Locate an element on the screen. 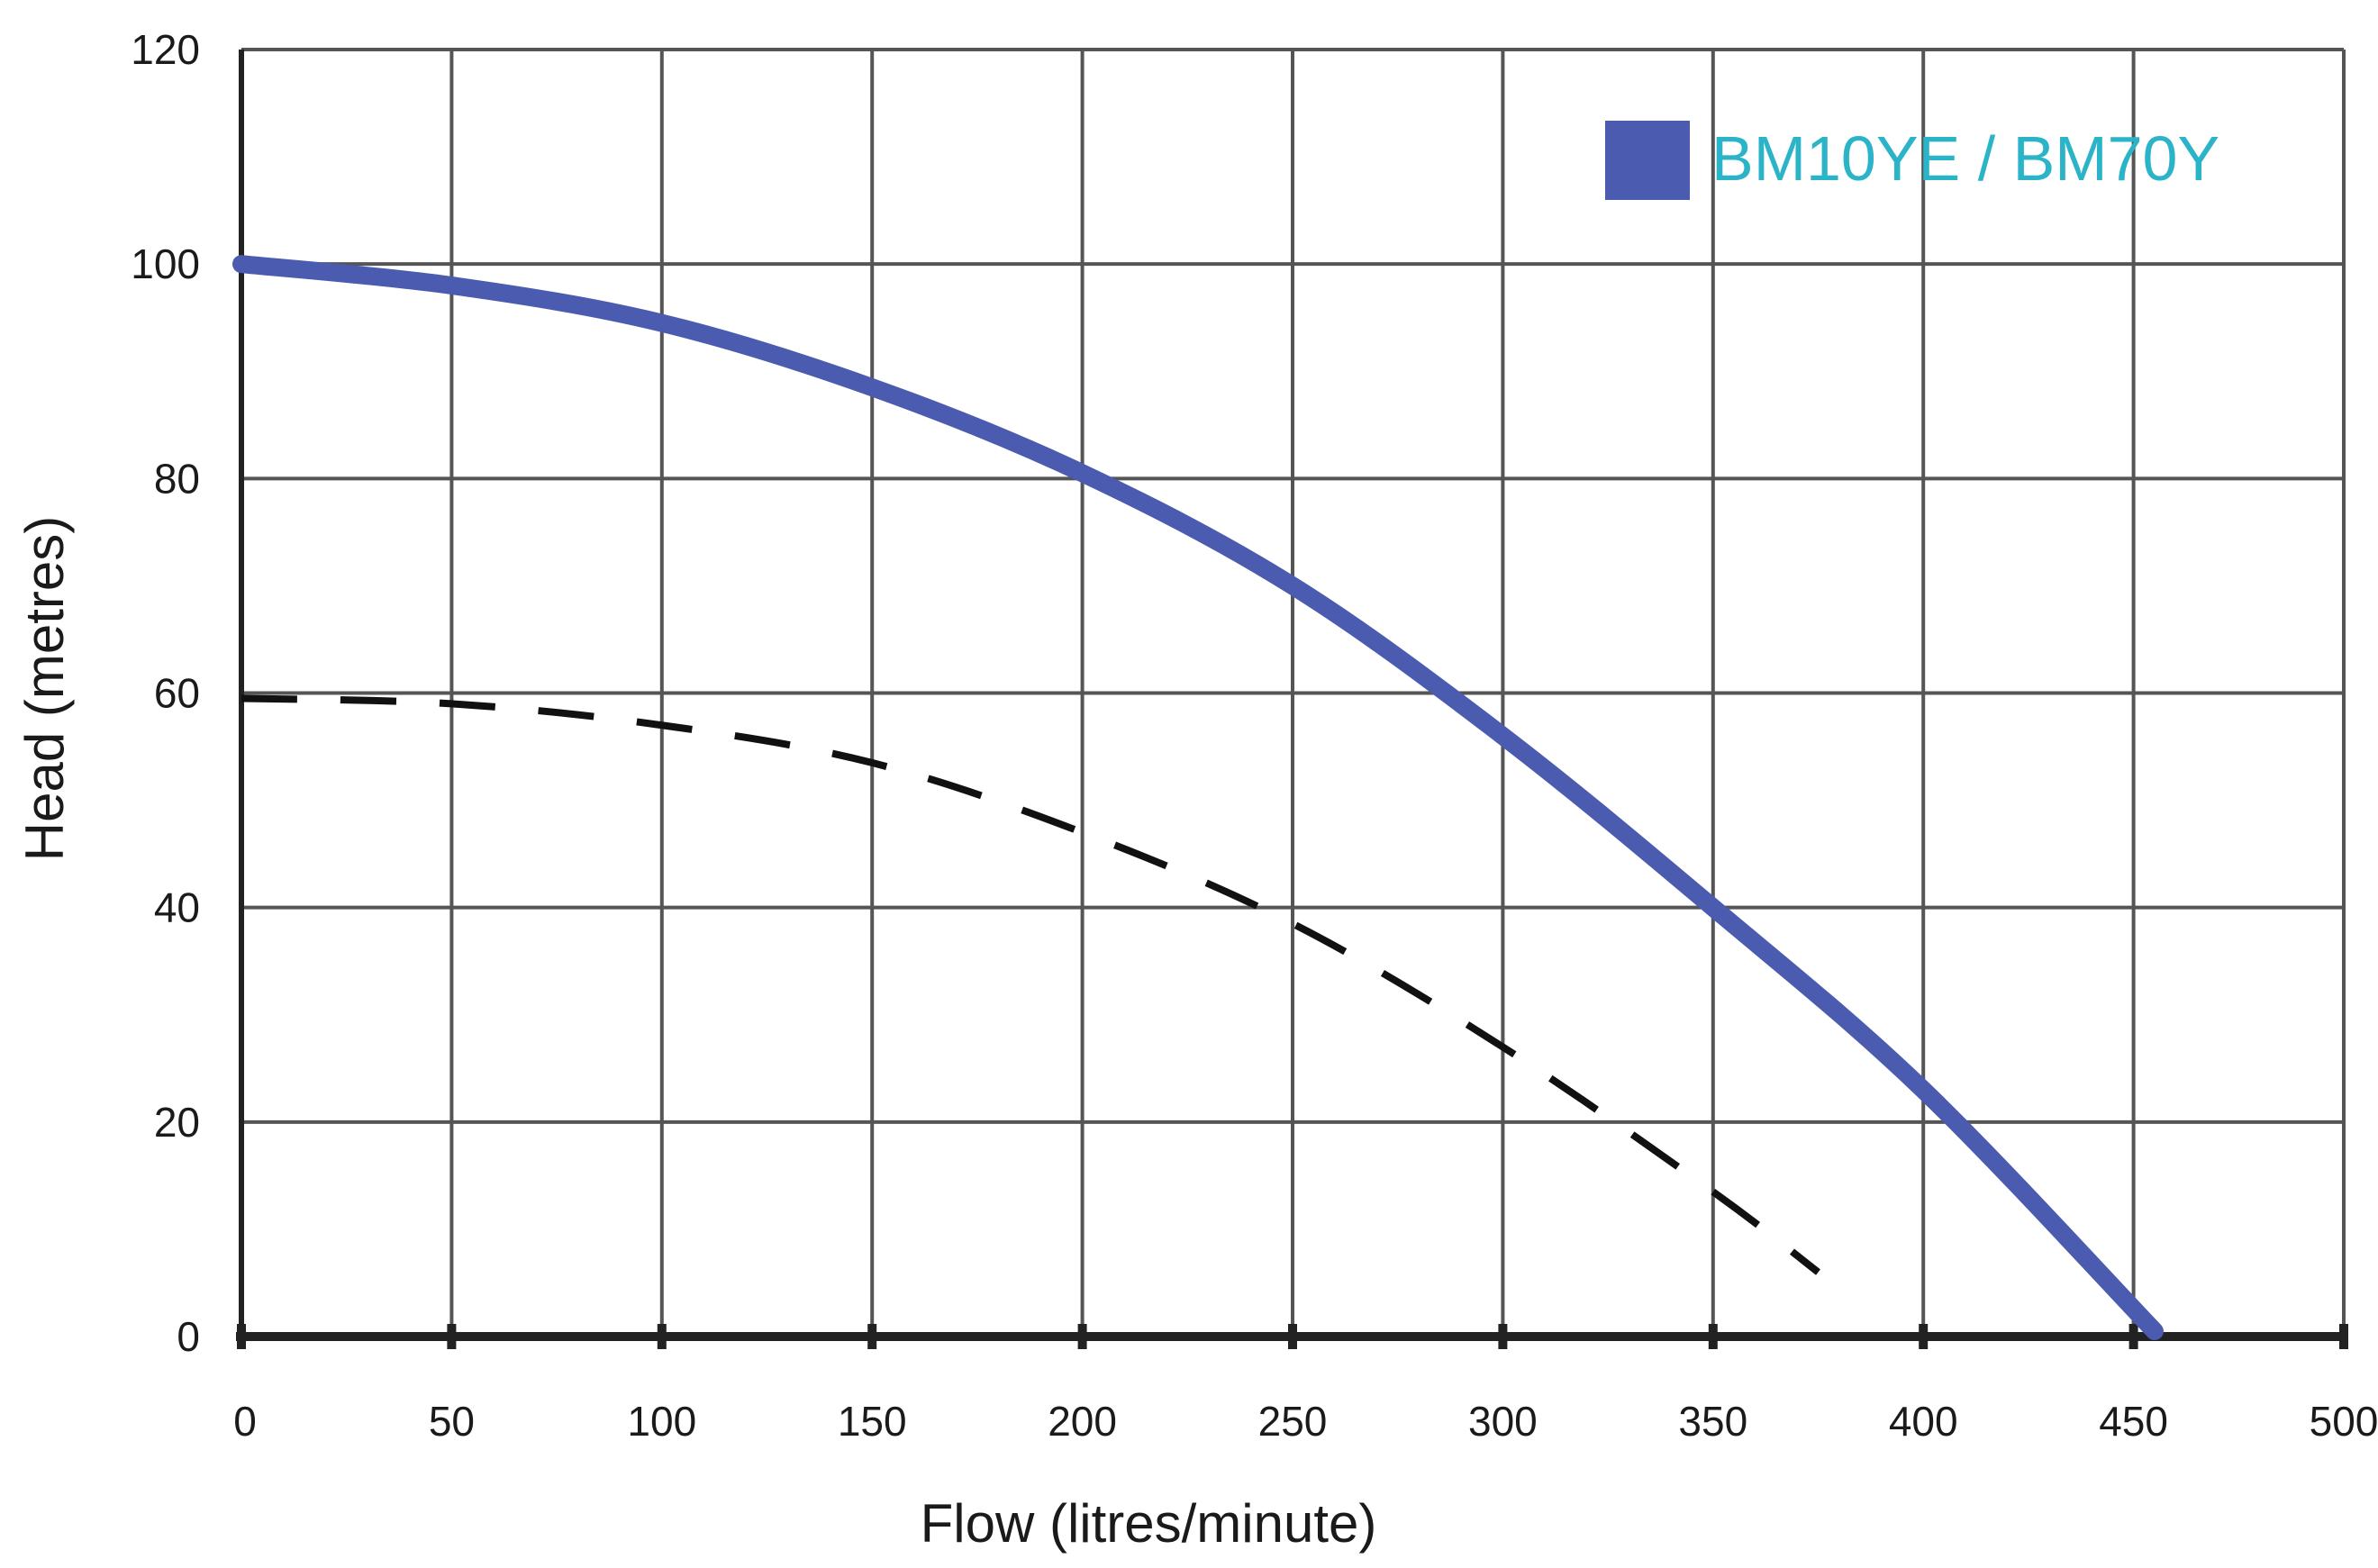 This screenshot has height=1568, width=2378. x-tick-label: 0 is located at coordinates (245, 1421).